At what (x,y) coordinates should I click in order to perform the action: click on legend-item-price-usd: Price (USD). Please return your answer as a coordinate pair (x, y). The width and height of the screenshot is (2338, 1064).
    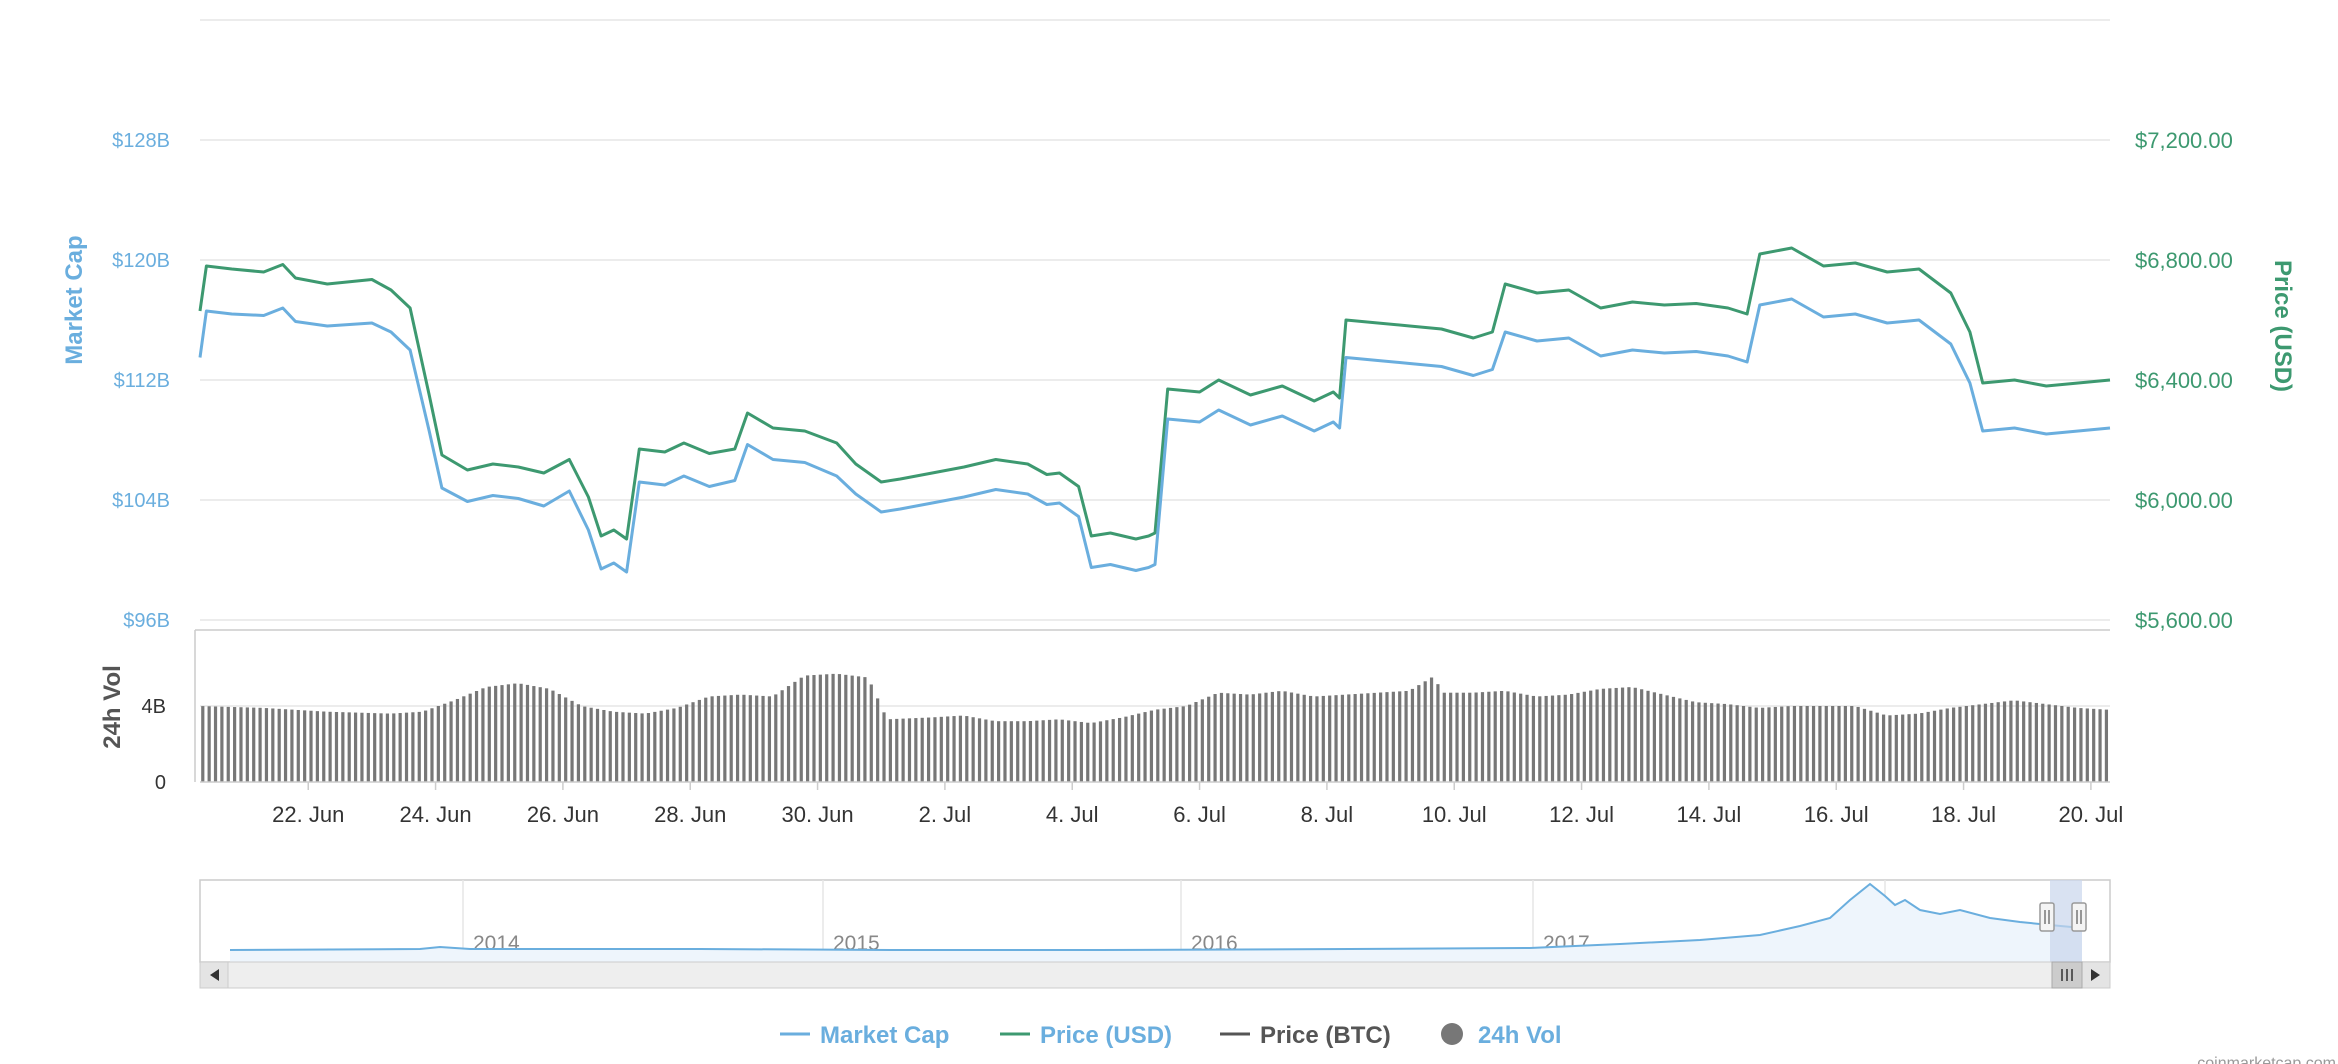
    Looking at the image, I should click on (1086, 1035).